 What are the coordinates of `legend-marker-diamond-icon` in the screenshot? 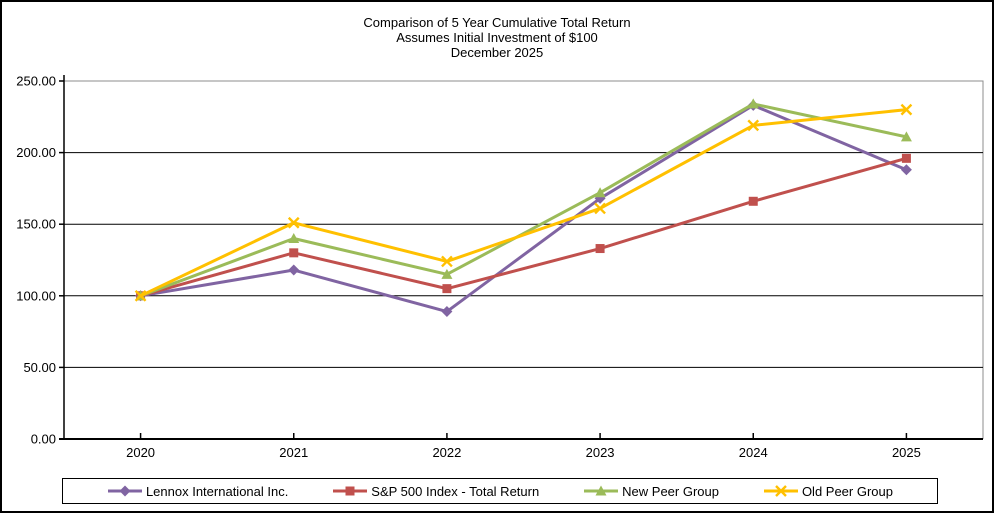 It's located at (124, 491).